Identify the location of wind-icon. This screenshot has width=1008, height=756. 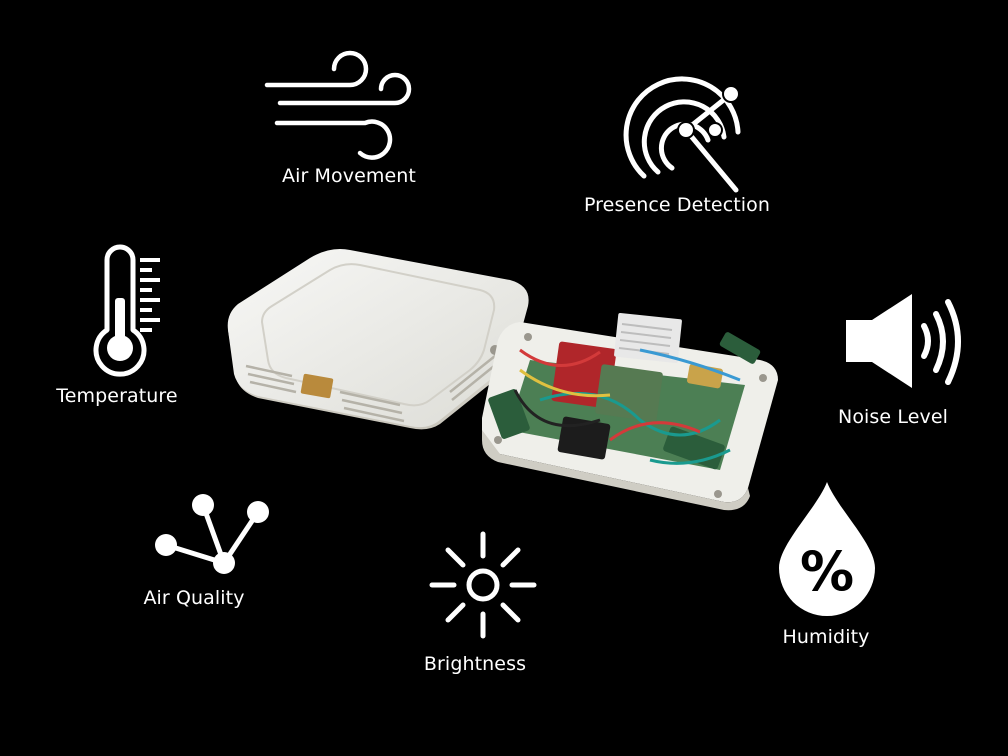
(338, 105).